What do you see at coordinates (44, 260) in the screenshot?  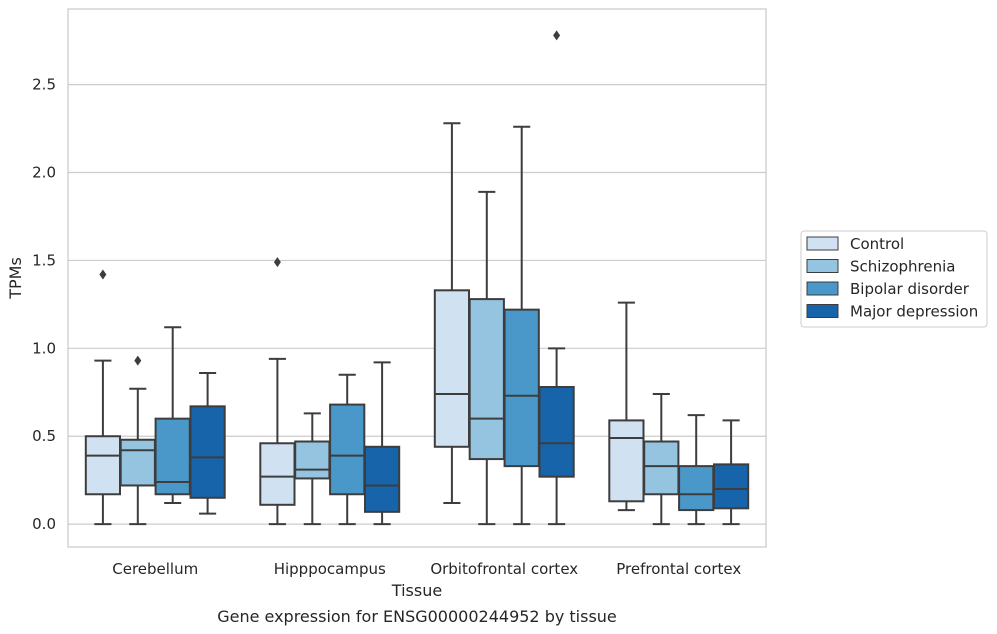 I see `y-tick-label: 1.5` at bounding box center [44, 260].